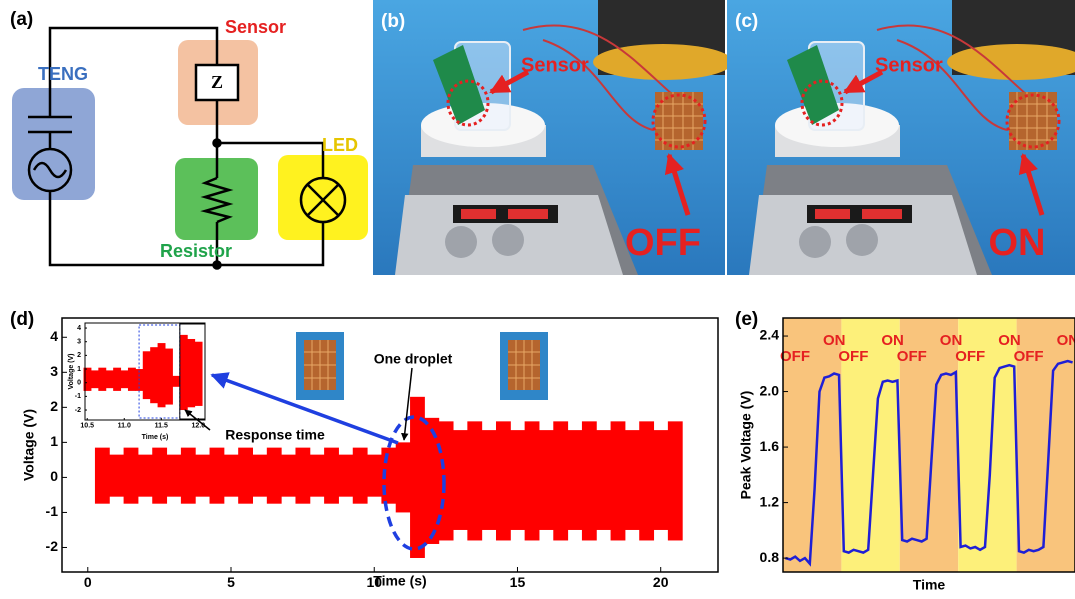  I want to click on y-tick-label: 0.8, so click(770, 557).